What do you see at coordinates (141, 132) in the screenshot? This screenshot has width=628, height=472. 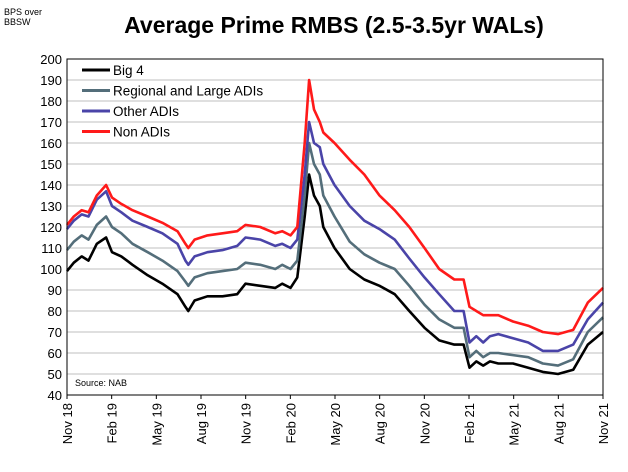 I see `legend-label: Non ADIs` at bounding box center [141, 132].